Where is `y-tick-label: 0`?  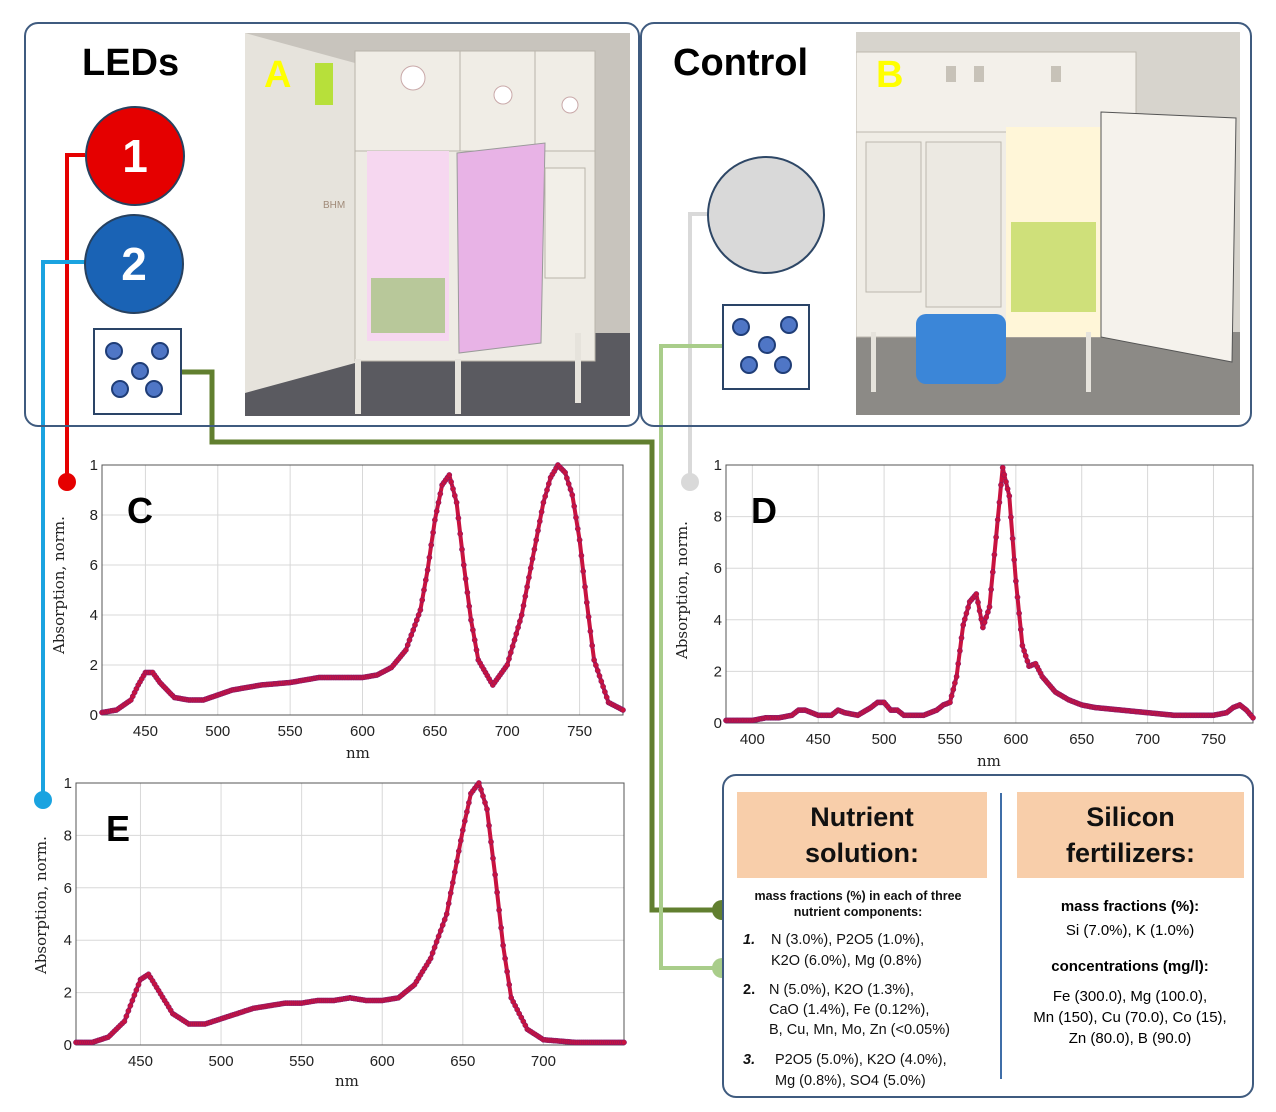 y-tick-label: 0 is located at coordinates (68, 1045).